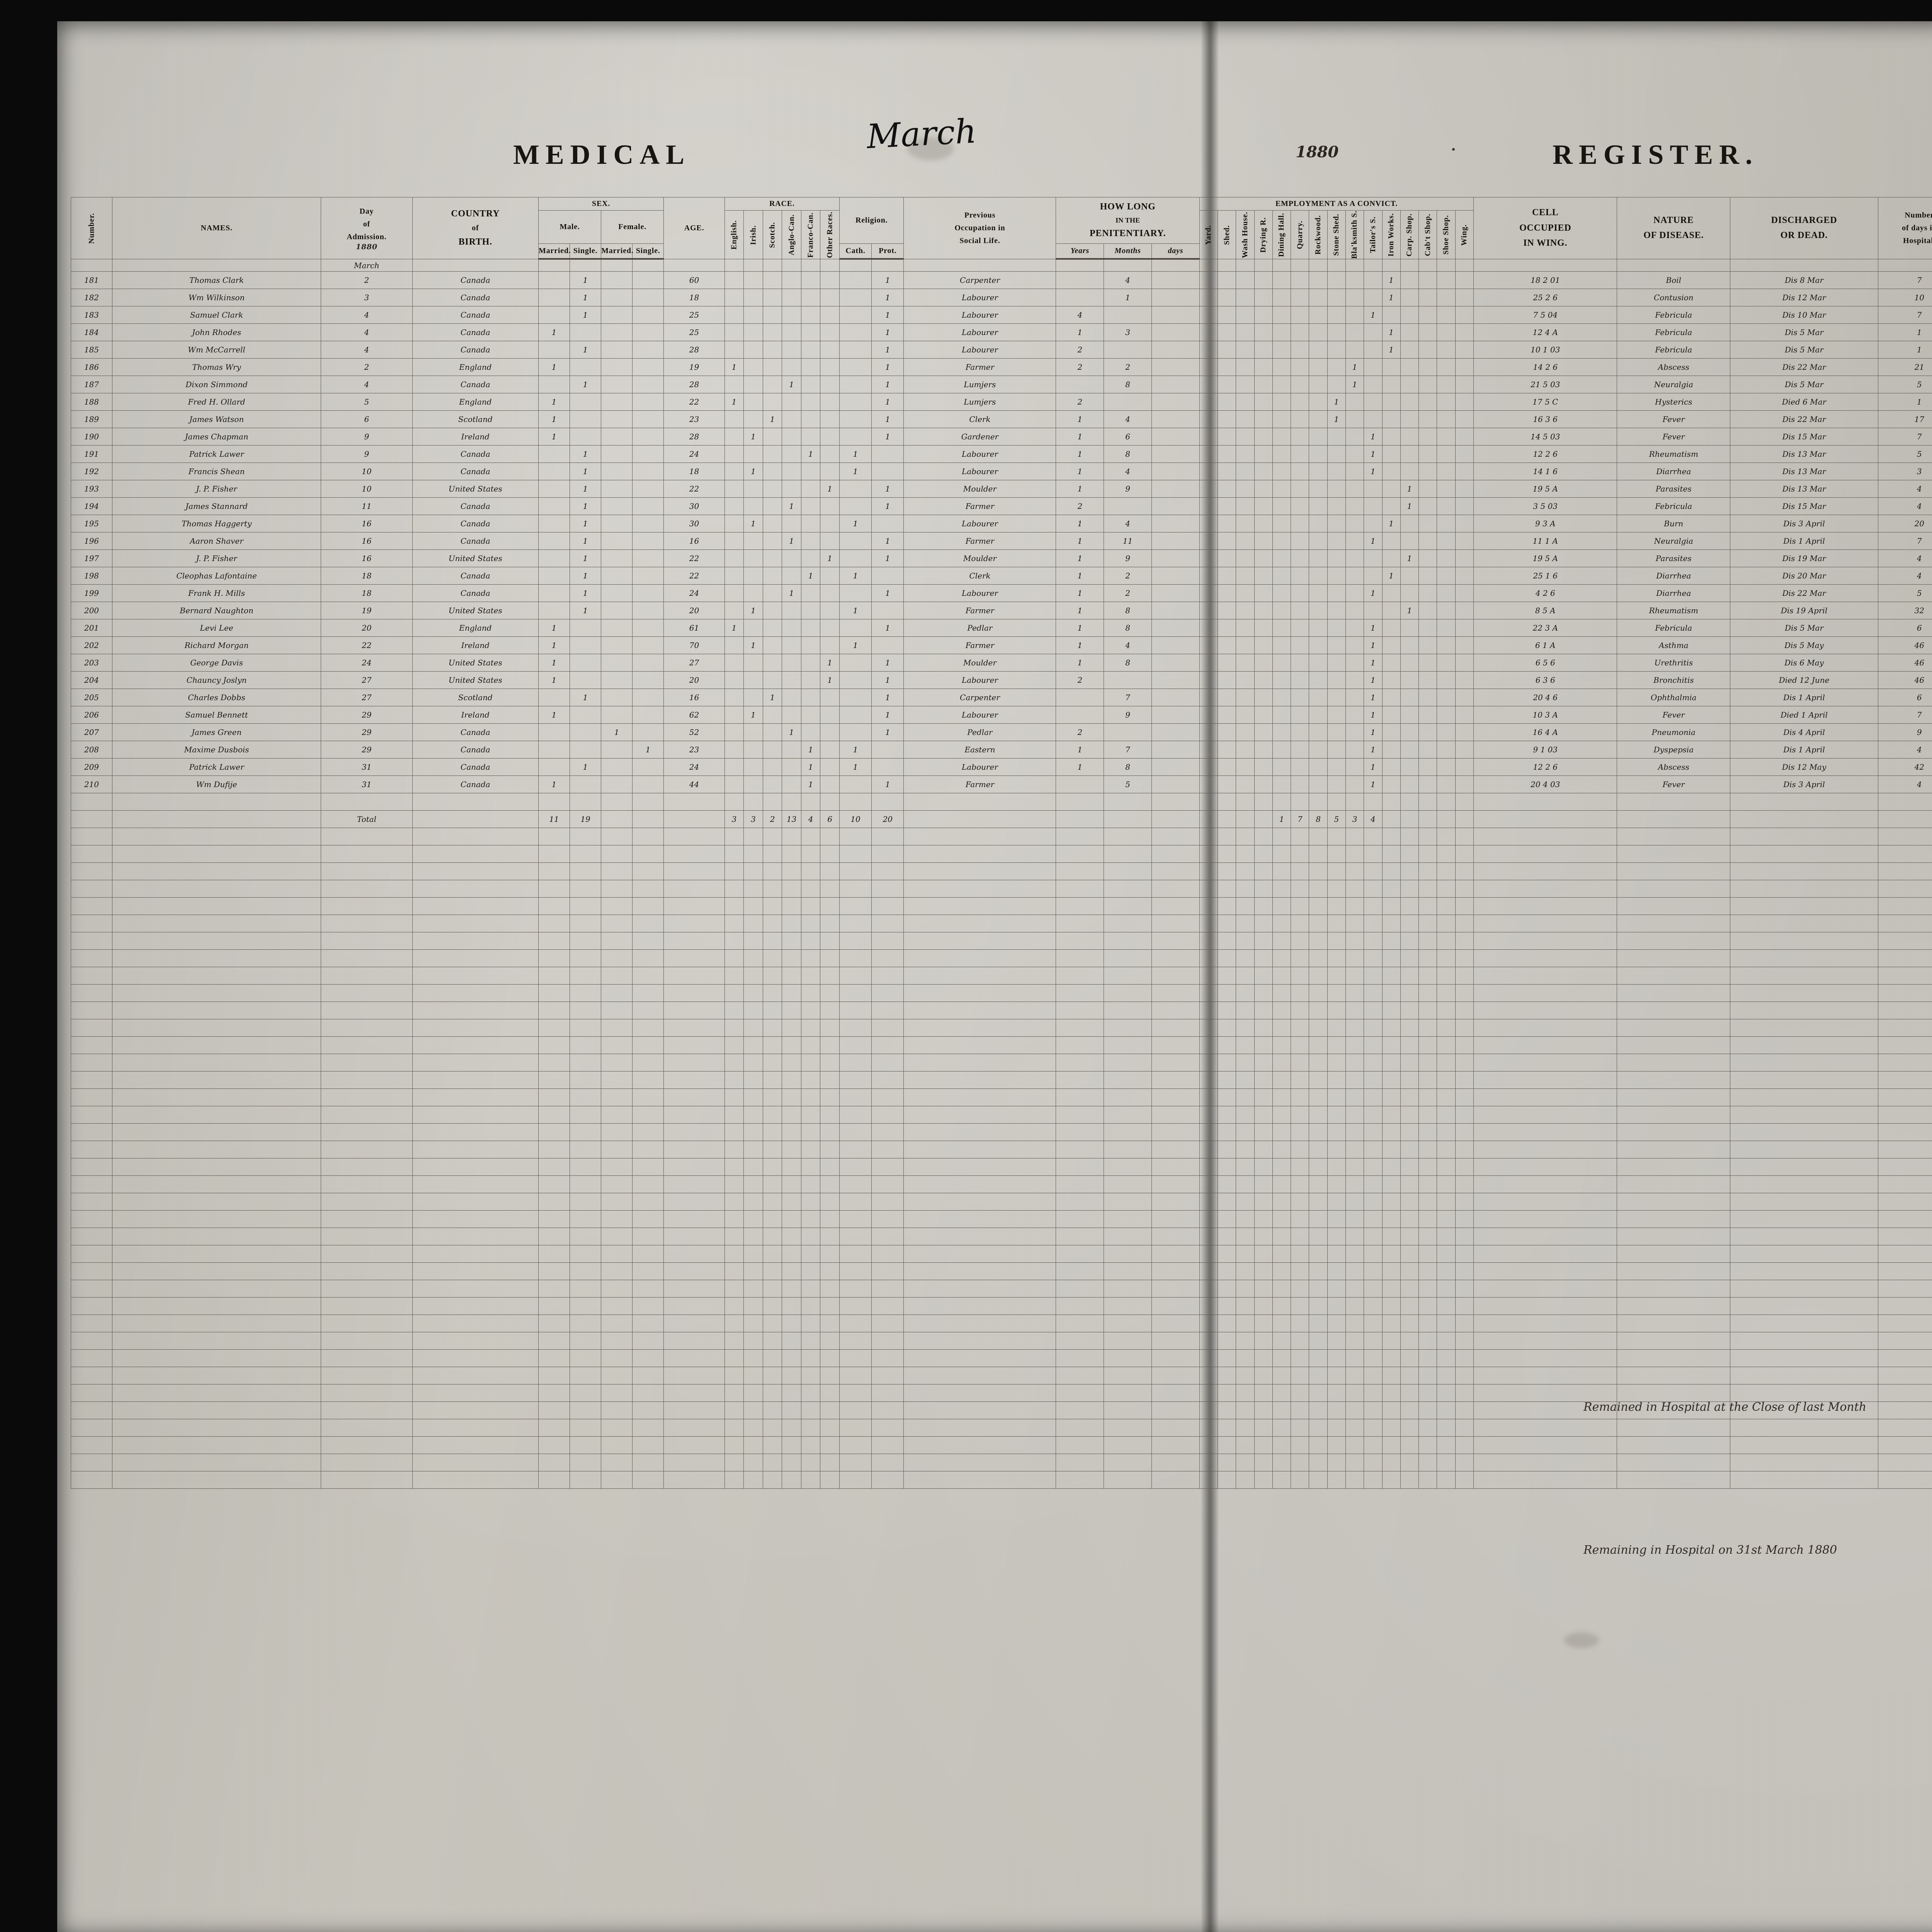  I want to click on cell-race-other, so click(830, 645).